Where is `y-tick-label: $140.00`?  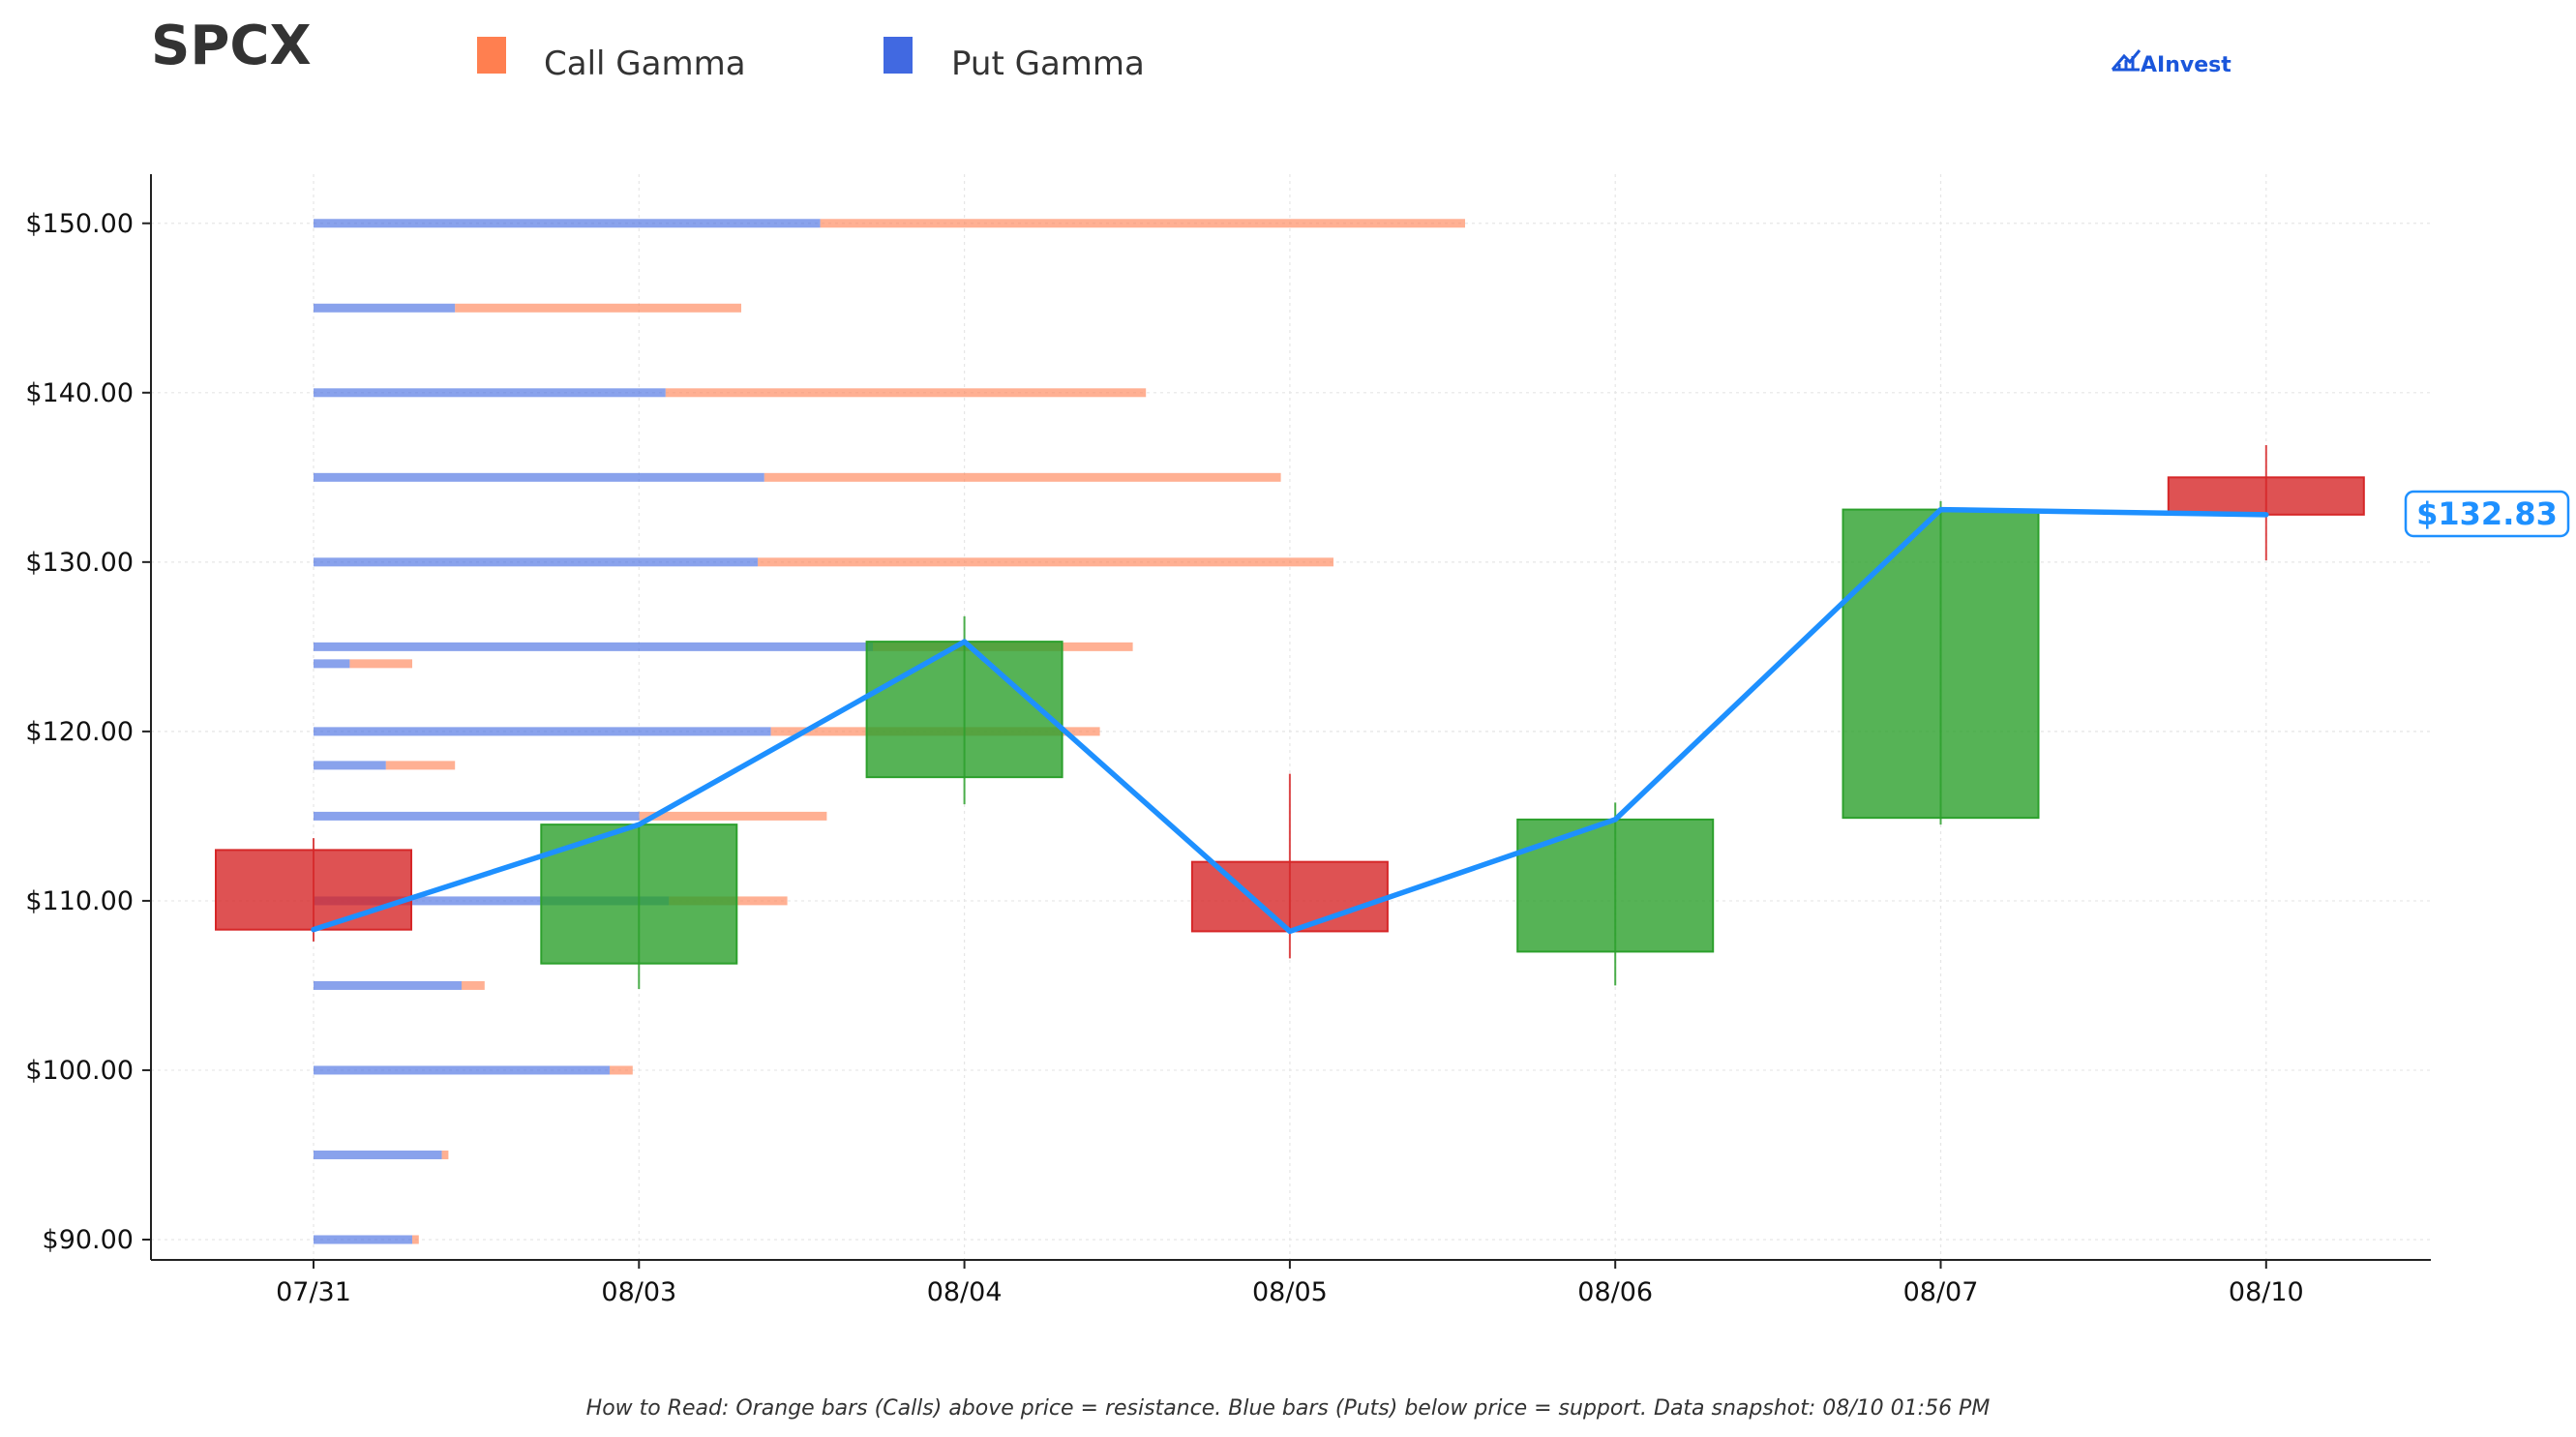
y-tick-label: $140.00 is located at coordinates (79, 393).